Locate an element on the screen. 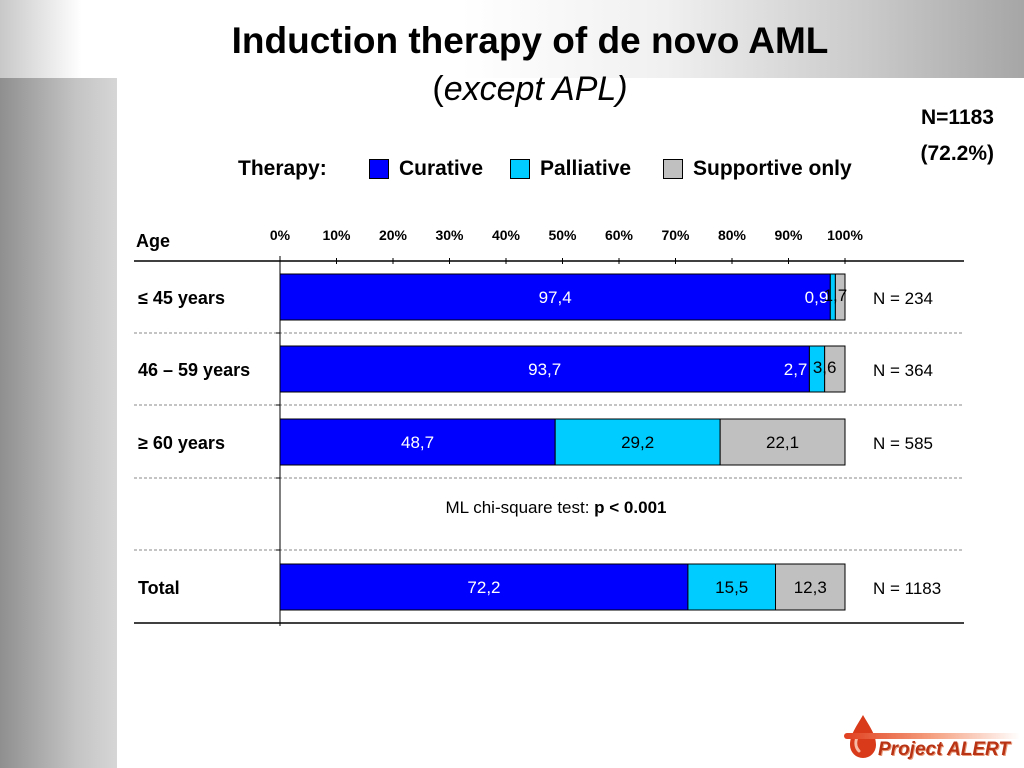  data-label: 12,3 is located at coordinates (810, 587).